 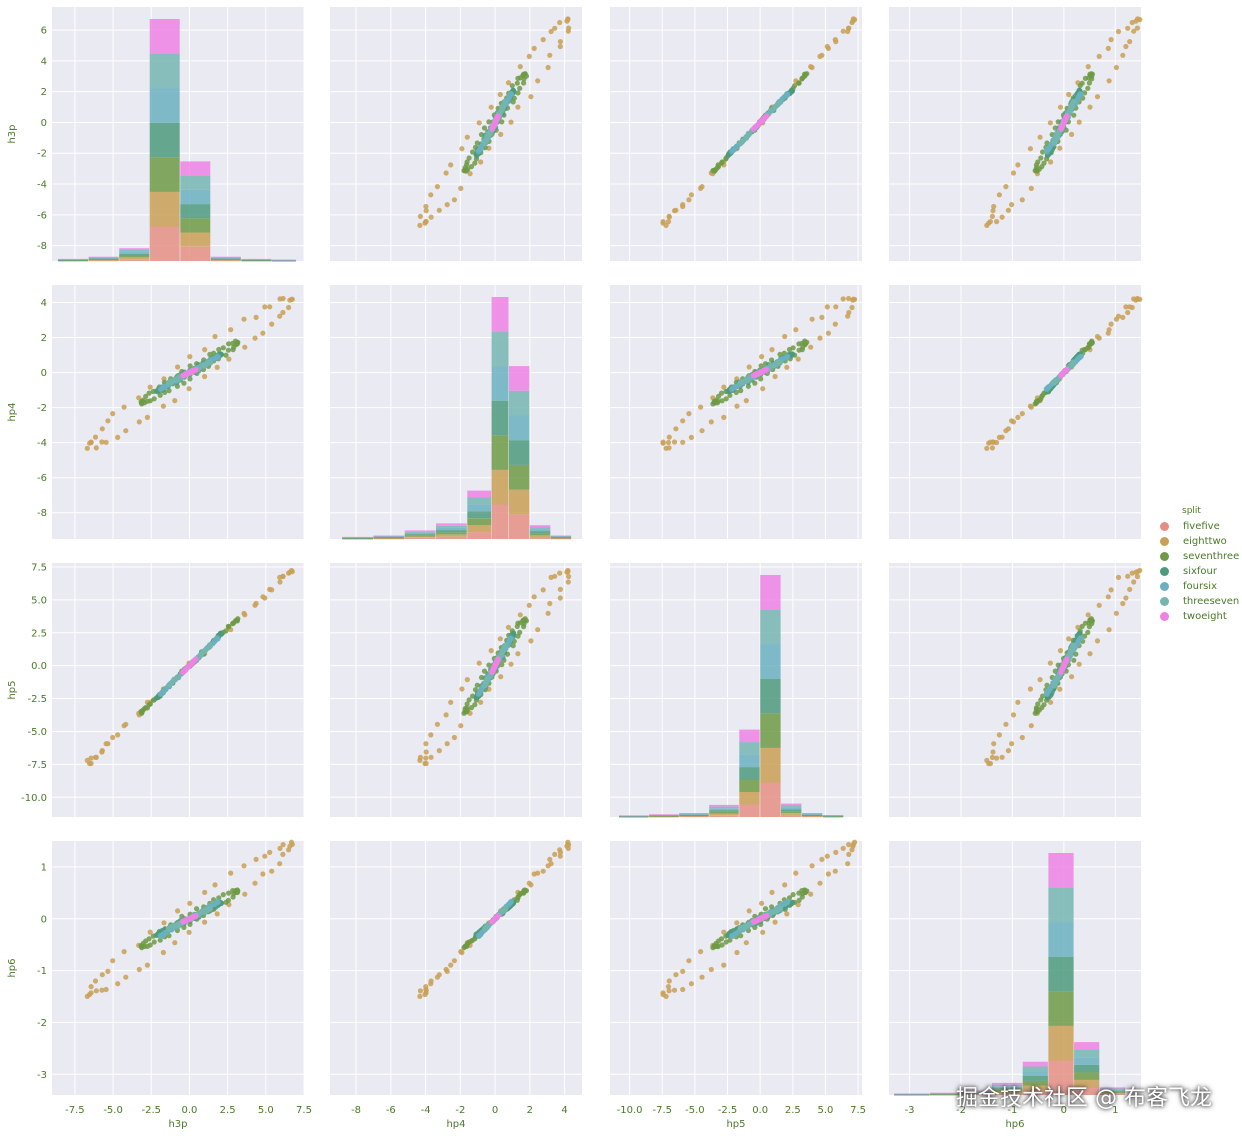 What do you see at coordinates (495, 1110) in the screenshot?
I see `x-tick-label: 0` at bounding box center [495, 1110].